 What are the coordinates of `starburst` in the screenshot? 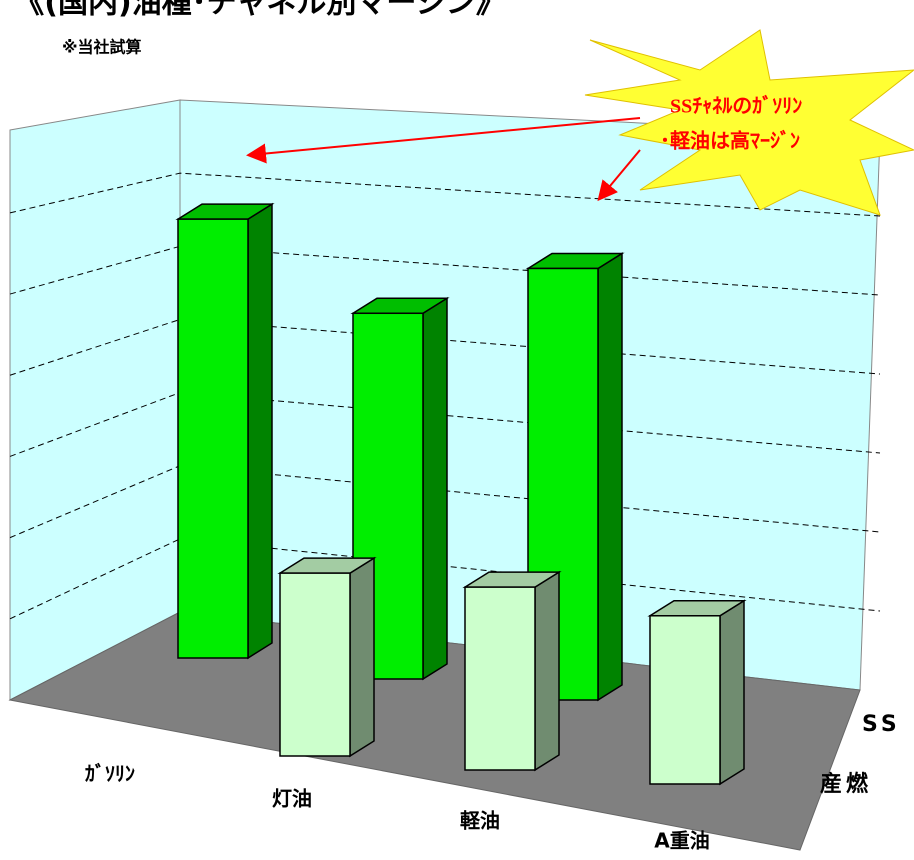 It's located at (749, 122).